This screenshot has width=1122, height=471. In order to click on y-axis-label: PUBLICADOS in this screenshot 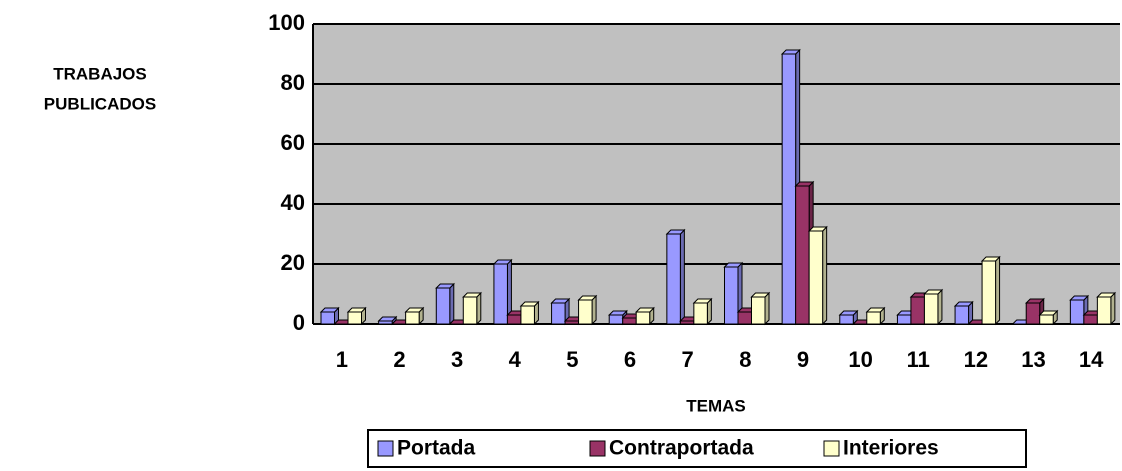, I will do `click(100, 103)`.